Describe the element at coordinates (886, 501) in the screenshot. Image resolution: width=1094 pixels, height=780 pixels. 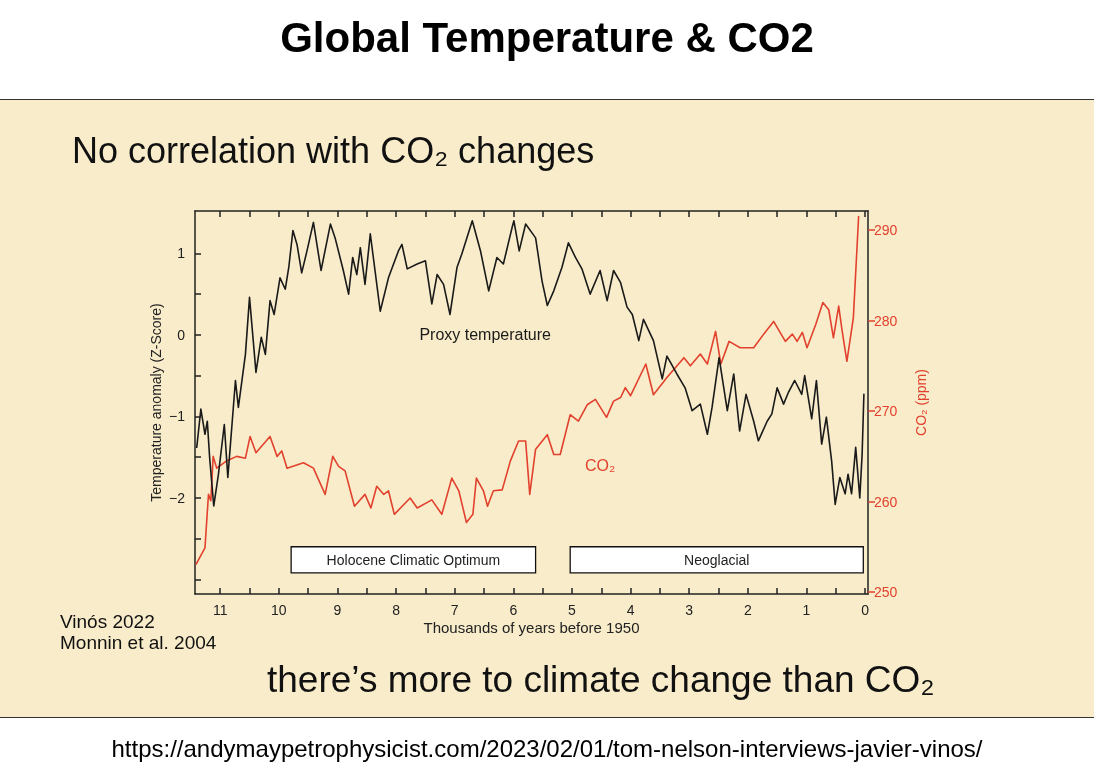
I see `y2-tick-label: 260` at that location.